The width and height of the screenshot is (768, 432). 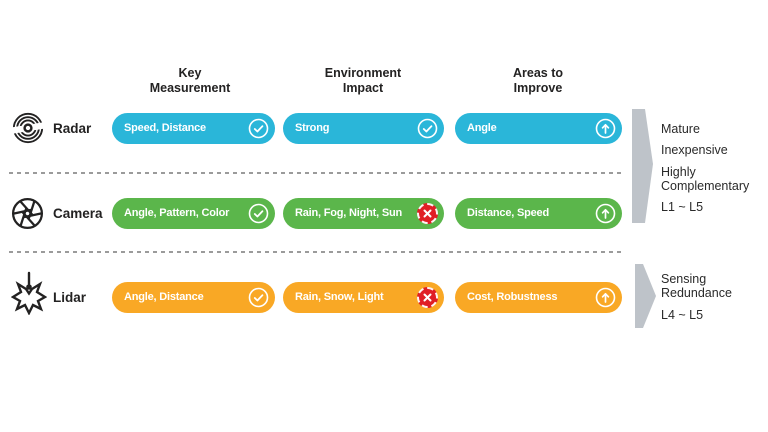 I want to click on header-areas-to-improve: Areas to Improve, so click(x=538, y=81).